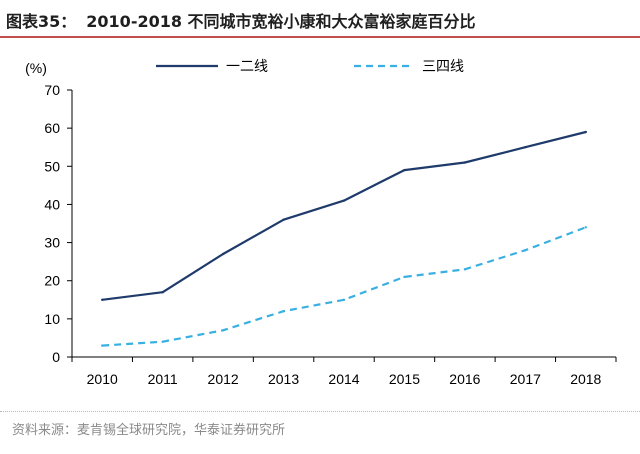  What do you see at coordinates (36, 68) in the screenshot?
I see `y-axis-unit-label: (%)` at bounding box center [36, 68].